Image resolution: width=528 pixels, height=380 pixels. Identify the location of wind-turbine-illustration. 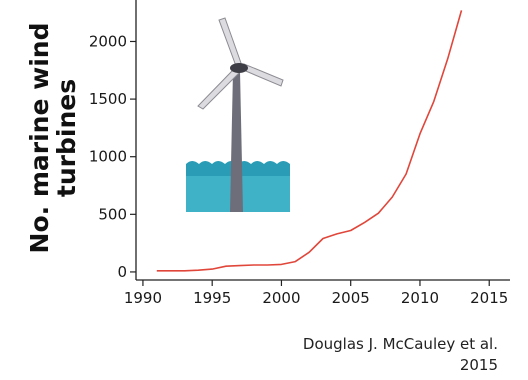
(238, 114).